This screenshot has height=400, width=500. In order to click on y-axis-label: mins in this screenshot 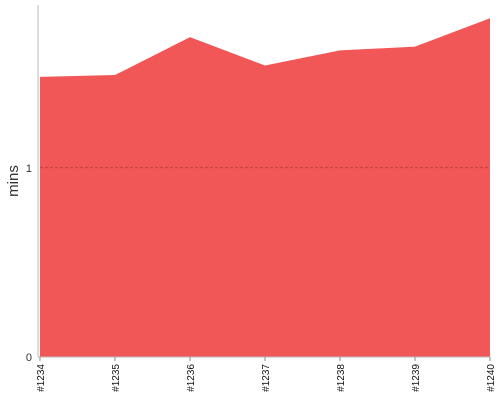, I will do `click(13, 181)`.